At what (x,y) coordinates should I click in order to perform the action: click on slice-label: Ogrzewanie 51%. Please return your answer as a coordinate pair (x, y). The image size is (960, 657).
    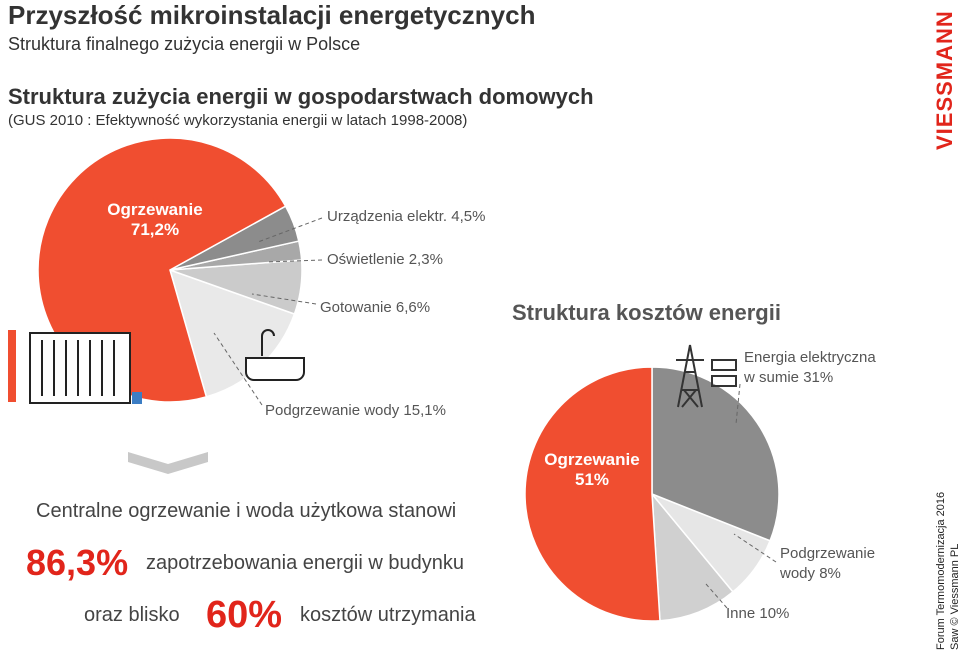
    Looking at the image, I should click on (592, 470).